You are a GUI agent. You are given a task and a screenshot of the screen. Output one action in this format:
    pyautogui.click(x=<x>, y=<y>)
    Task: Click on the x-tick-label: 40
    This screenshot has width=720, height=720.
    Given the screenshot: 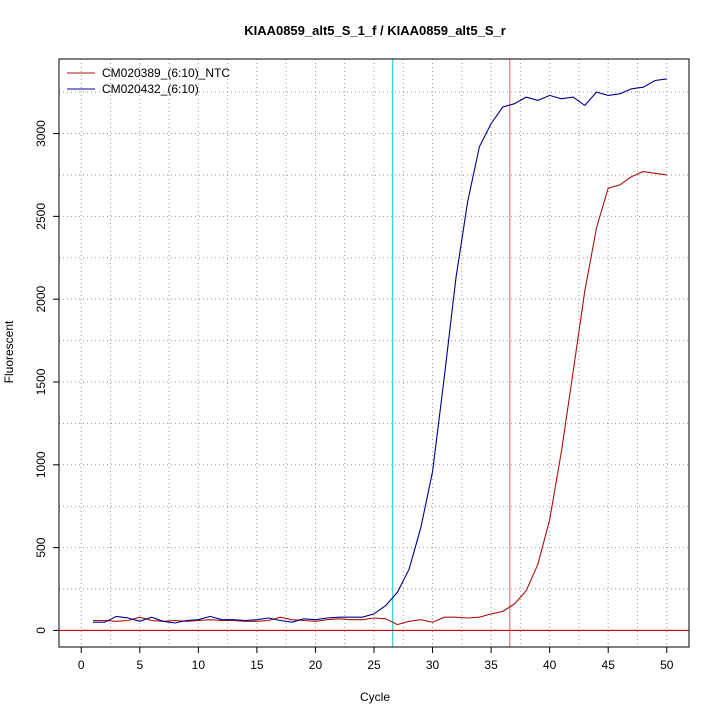 What is the action you would take?
    pyautogui.click(x=550, y=665)
    